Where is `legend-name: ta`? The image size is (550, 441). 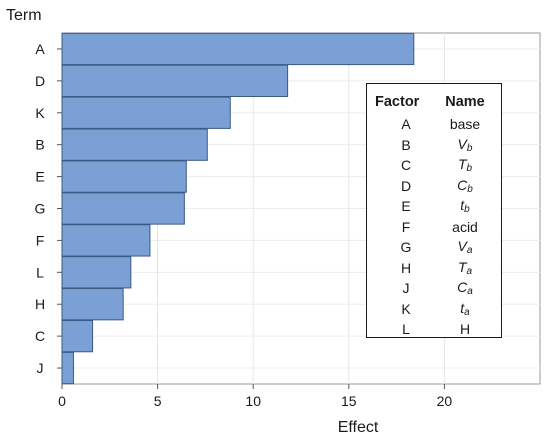
legend-name: ta is located at coordinates (465, 308).